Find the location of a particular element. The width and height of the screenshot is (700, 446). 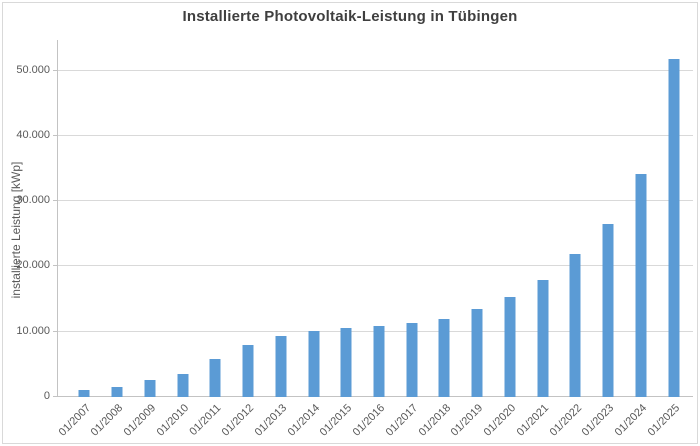

x-tick-label: 01/2010 is located at coordinates (173, 420).